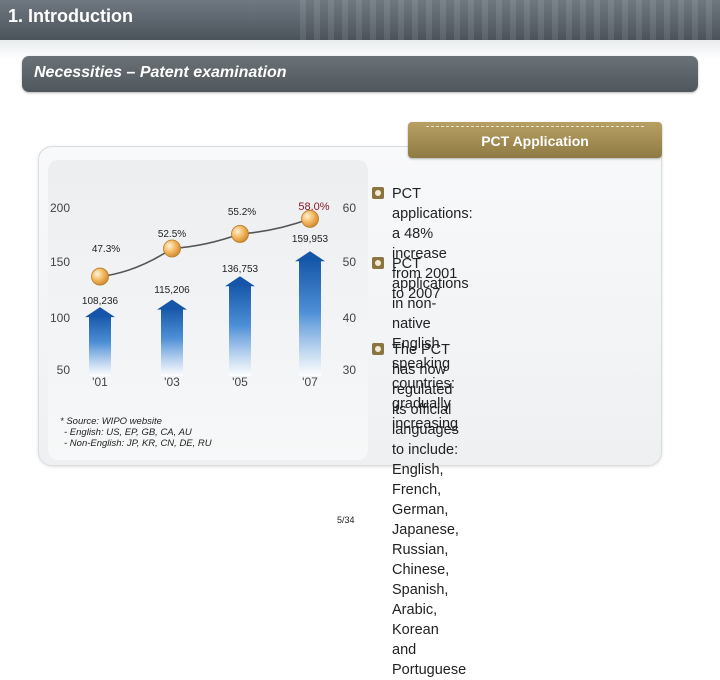  I want to click on header-bar: 1. Introduction, so click(360, 20).